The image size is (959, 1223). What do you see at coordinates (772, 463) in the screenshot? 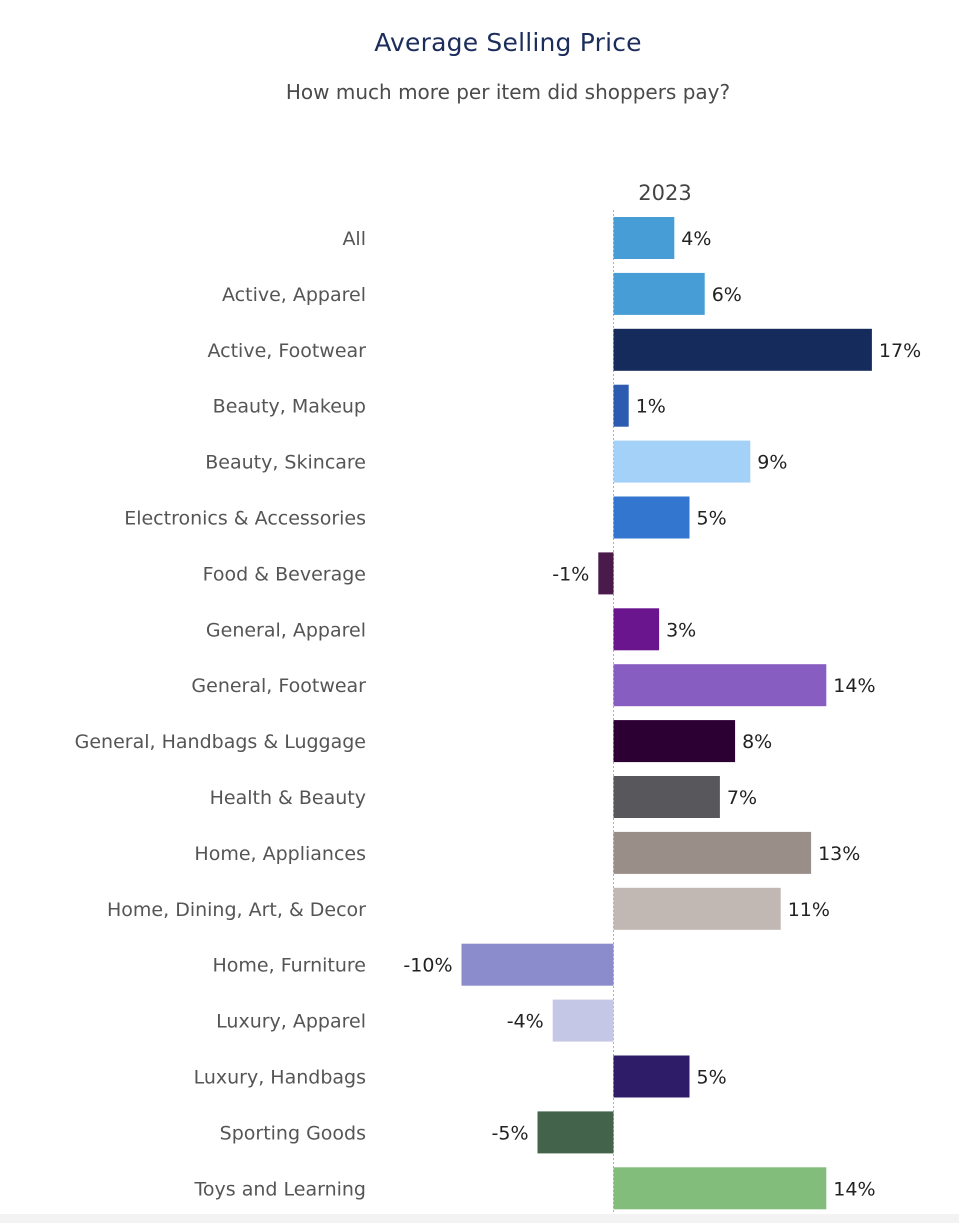
I see `value-label: 9%` at bounding box center [772, 463].